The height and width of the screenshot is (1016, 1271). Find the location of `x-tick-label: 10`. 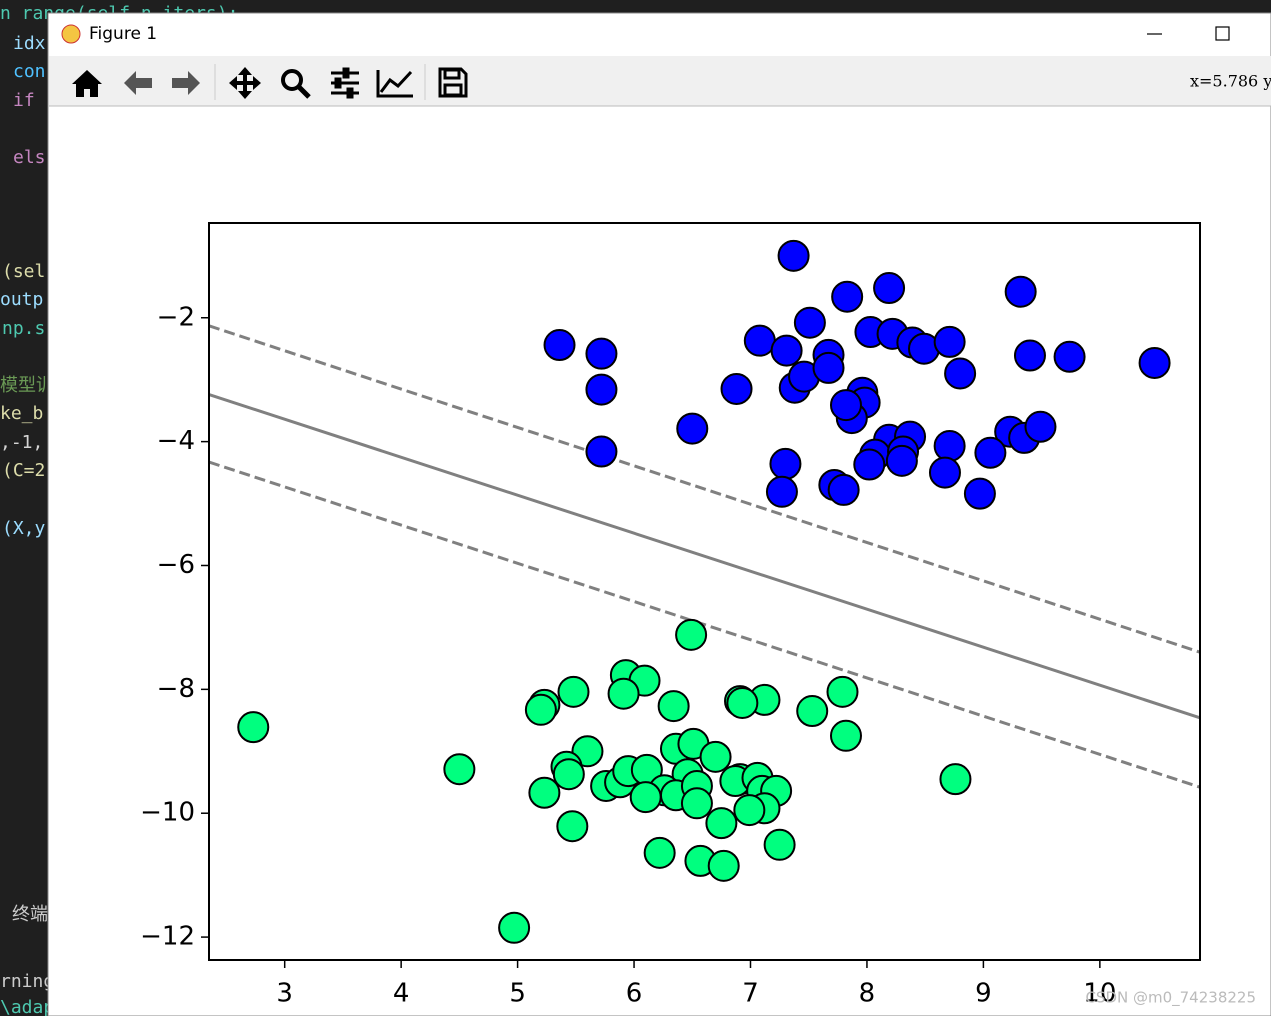

x-tick-label: 10 is located at coordinates (1099, 994).